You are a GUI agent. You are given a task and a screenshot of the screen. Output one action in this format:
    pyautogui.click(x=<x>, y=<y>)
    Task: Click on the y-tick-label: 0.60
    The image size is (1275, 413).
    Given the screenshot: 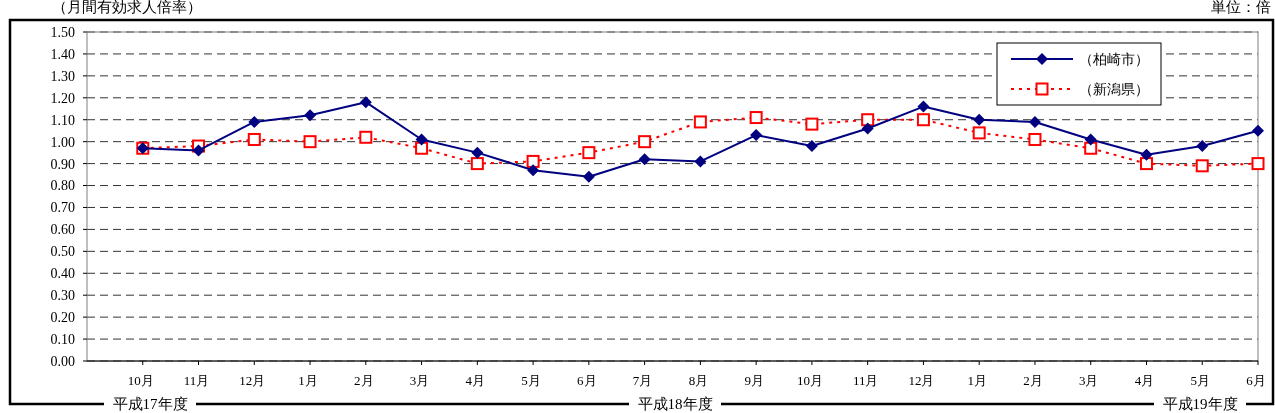 What is the action you would take?
    pyautogui.click(x=62, y=230)
    